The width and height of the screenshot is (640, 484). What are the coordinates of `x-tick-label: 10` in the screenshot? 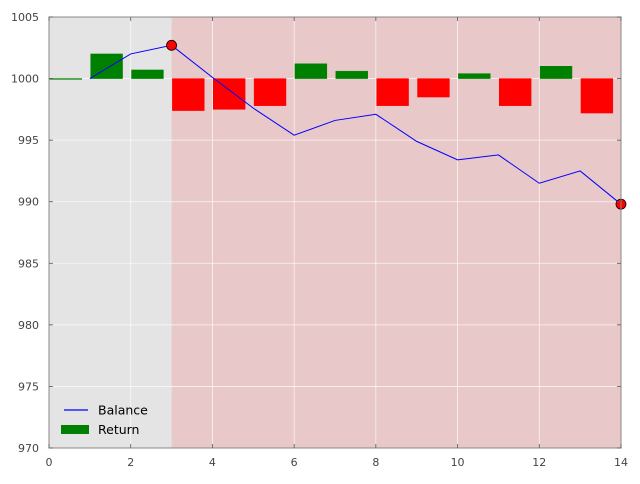 It's located at (458, 462).